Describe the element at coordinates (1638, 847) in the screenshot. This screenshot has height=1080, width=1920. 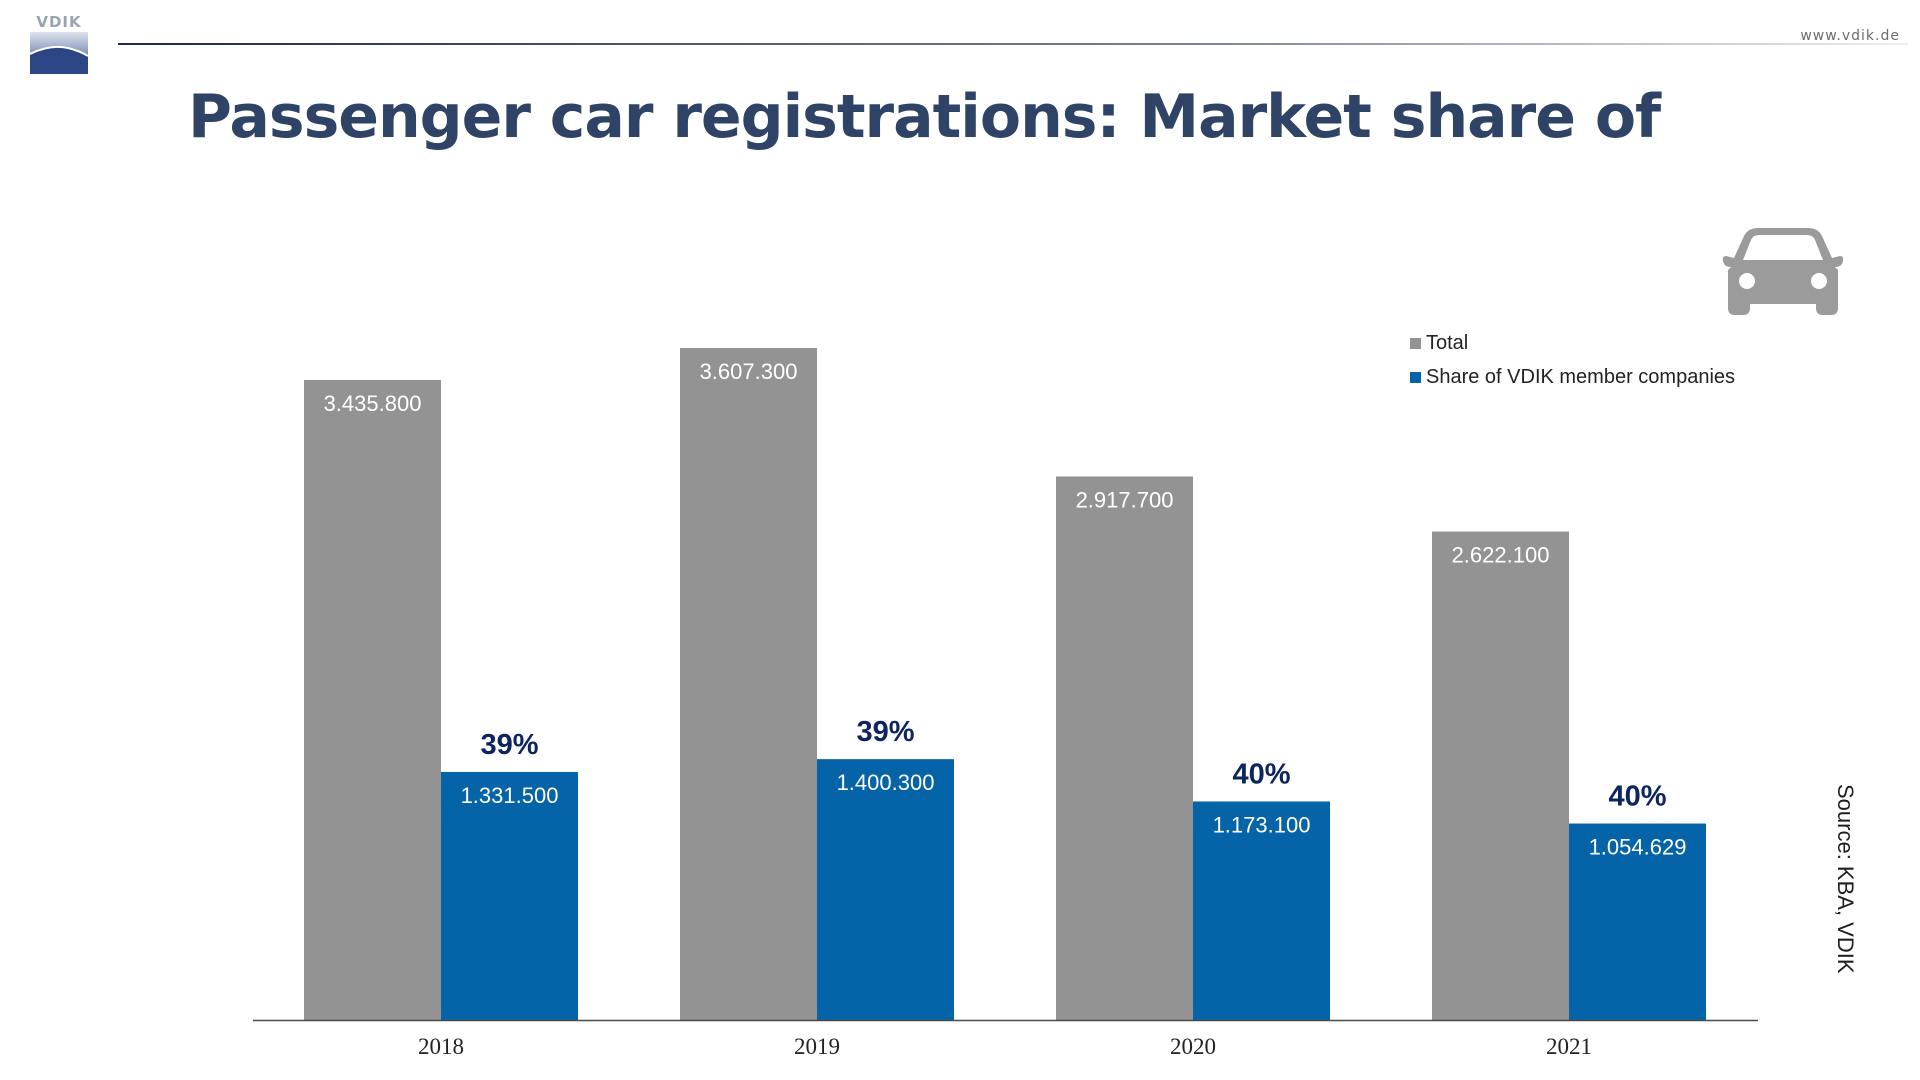
I see `data-label-share-2021: 1.054.629` at that location.